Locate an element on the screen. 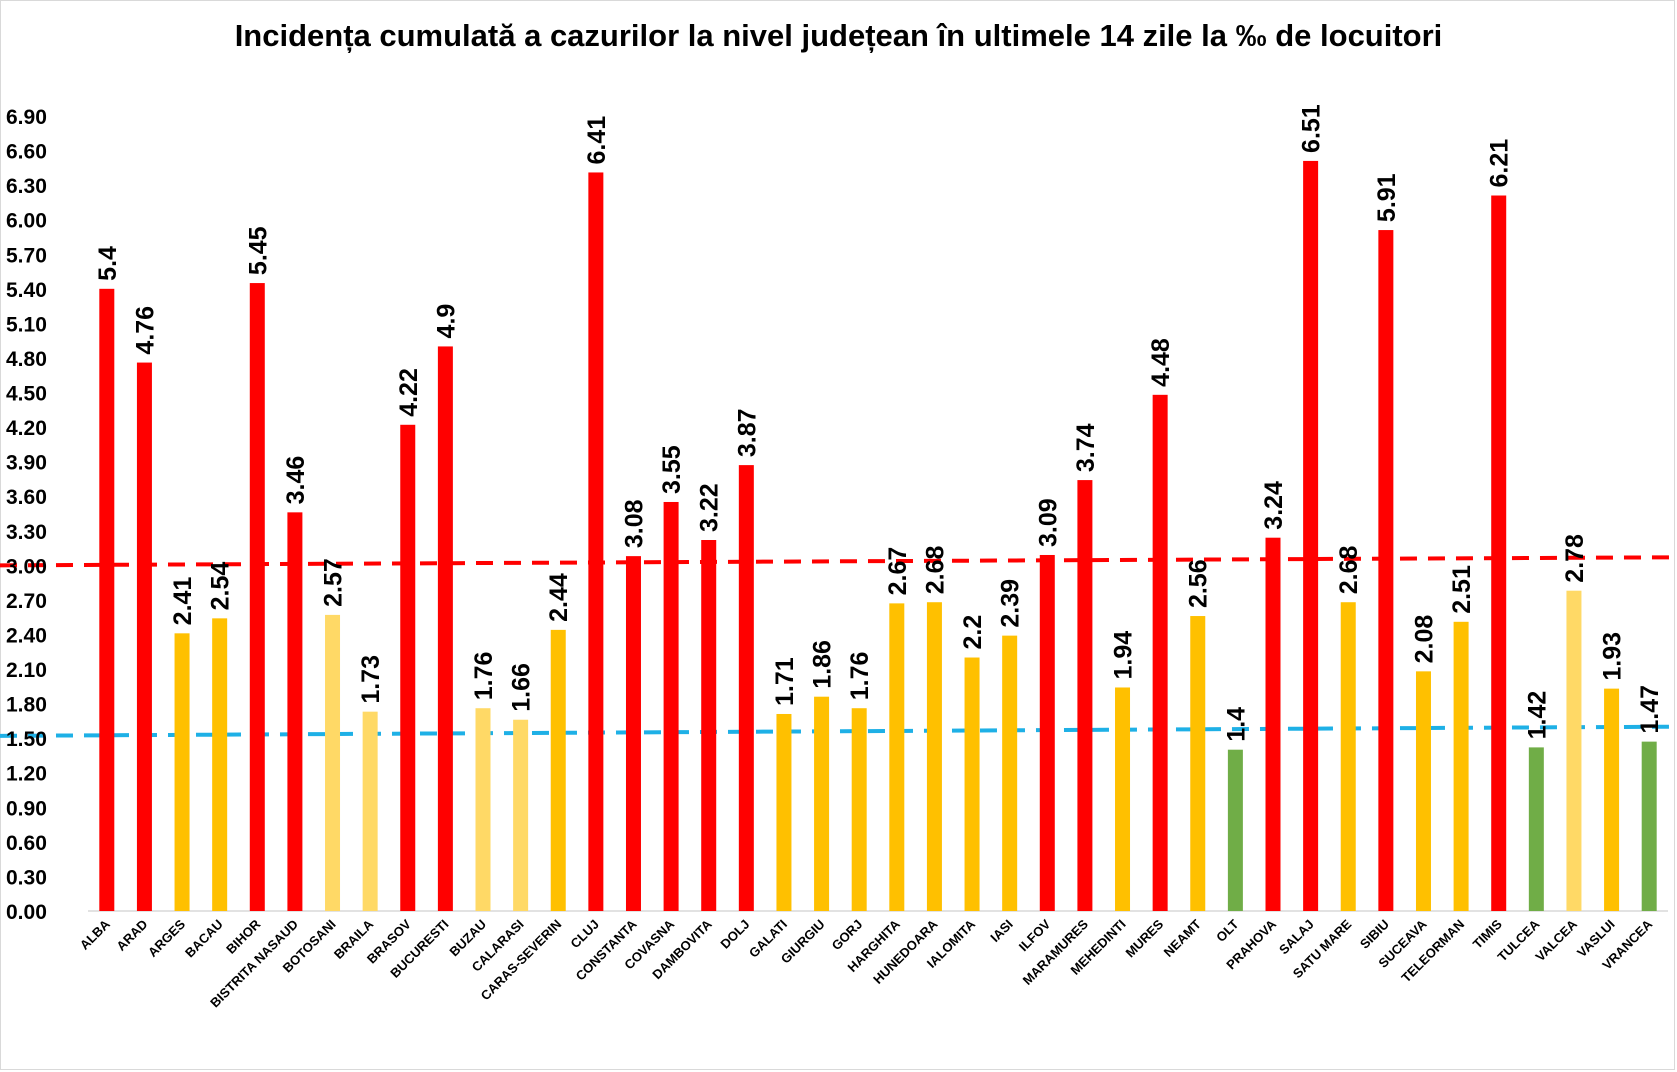 This screenshot has width=1677, height=1072. data-label: 1.42 is located at coordinates (1537, 715).